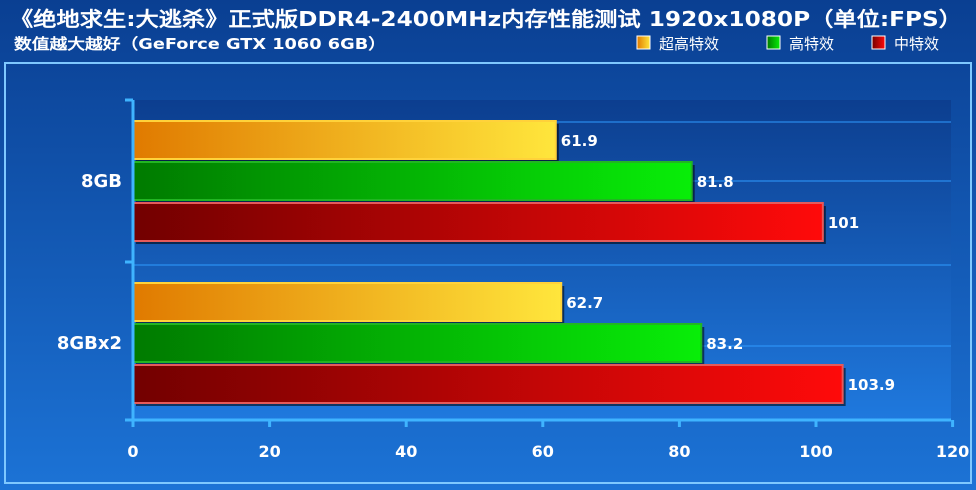  What do you see at coordinates (406, 451) in the screenshot?
I see `x-tick-label: 40` at bounding box center [406, 451].